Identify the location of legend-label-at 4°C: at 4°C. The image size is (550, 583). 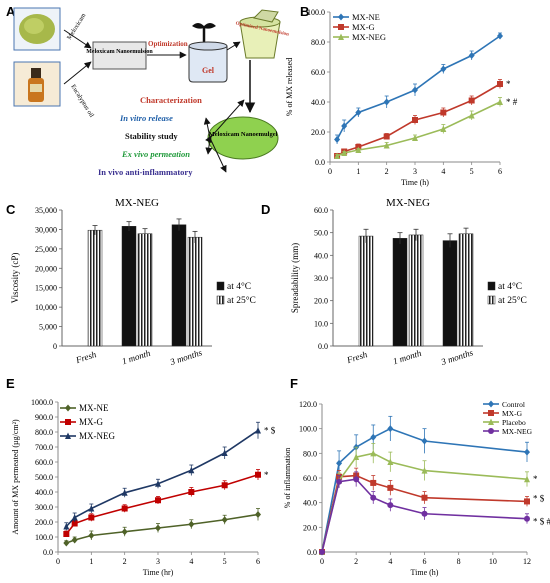
(239, 286).